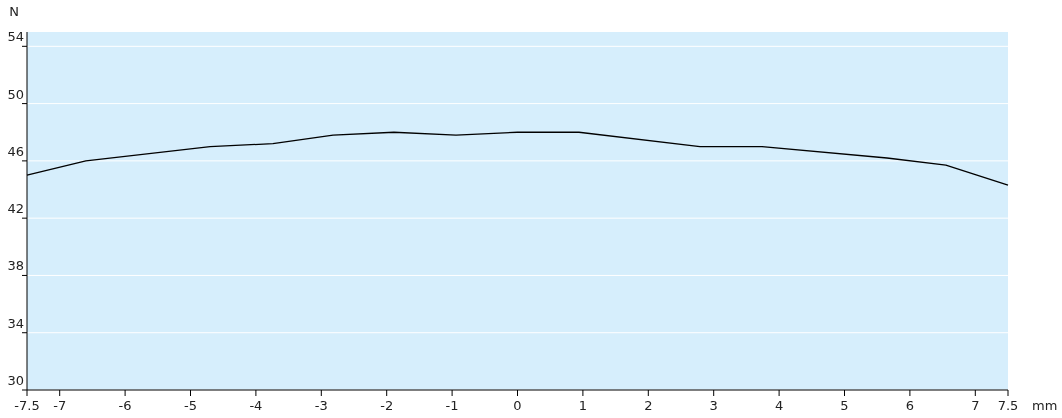 The image size is (1062, 418). What do you see at coordinates (15, 151) in the screenshot?
I see `y-tick-label: 46` at bounding box center [15, 151].